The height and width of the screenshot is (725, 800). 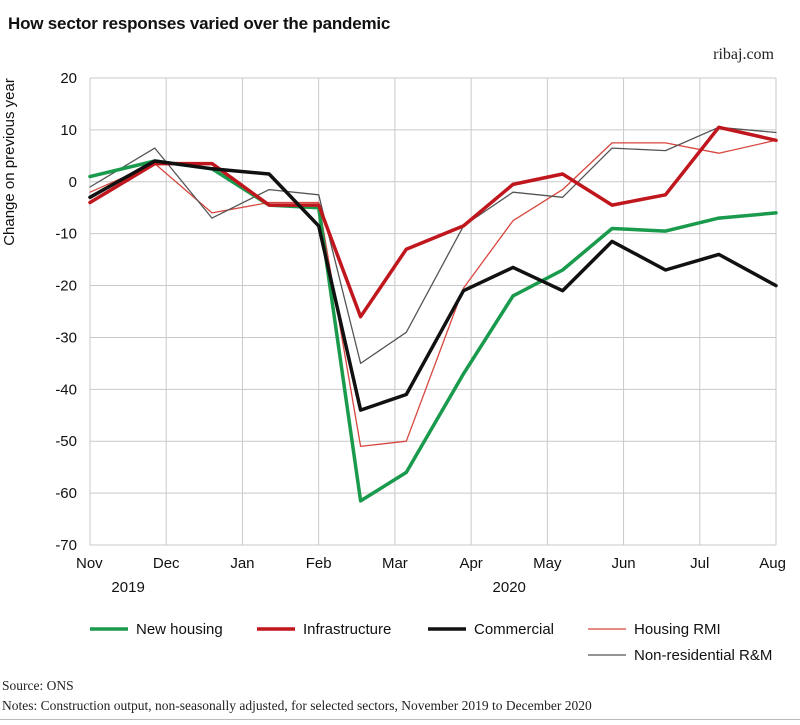 What do you see at coordinates (470, 563) in the screenshot?
I see `x-tick-label: Apr` at bounding box center [470, 563].